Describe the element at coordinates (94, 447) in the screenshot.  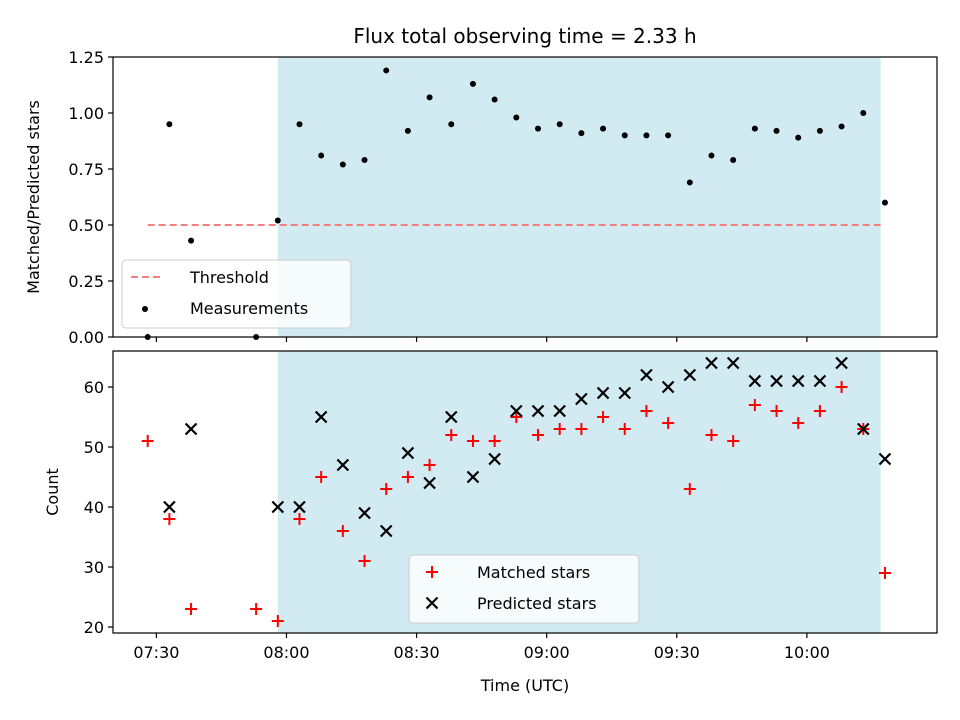
I see `y-tick-label: 50` at that location.